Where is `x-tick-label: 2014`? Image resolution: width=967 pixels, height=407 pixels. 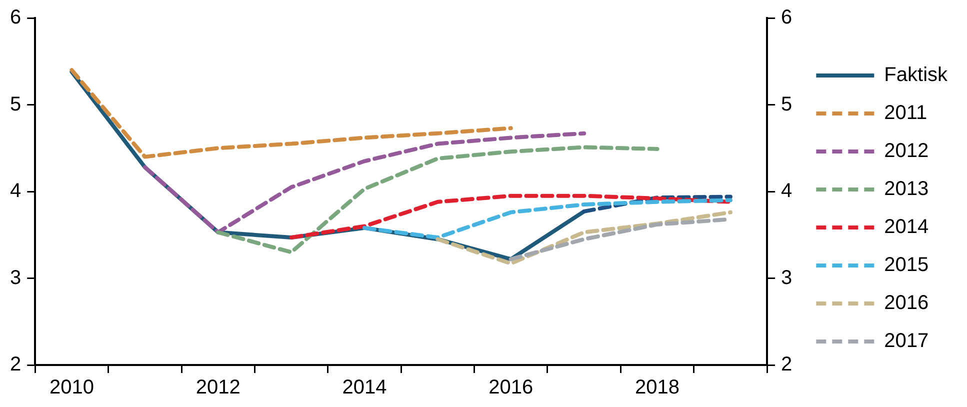 x-tick-label: 2014 is located at coordinates (364, 387).